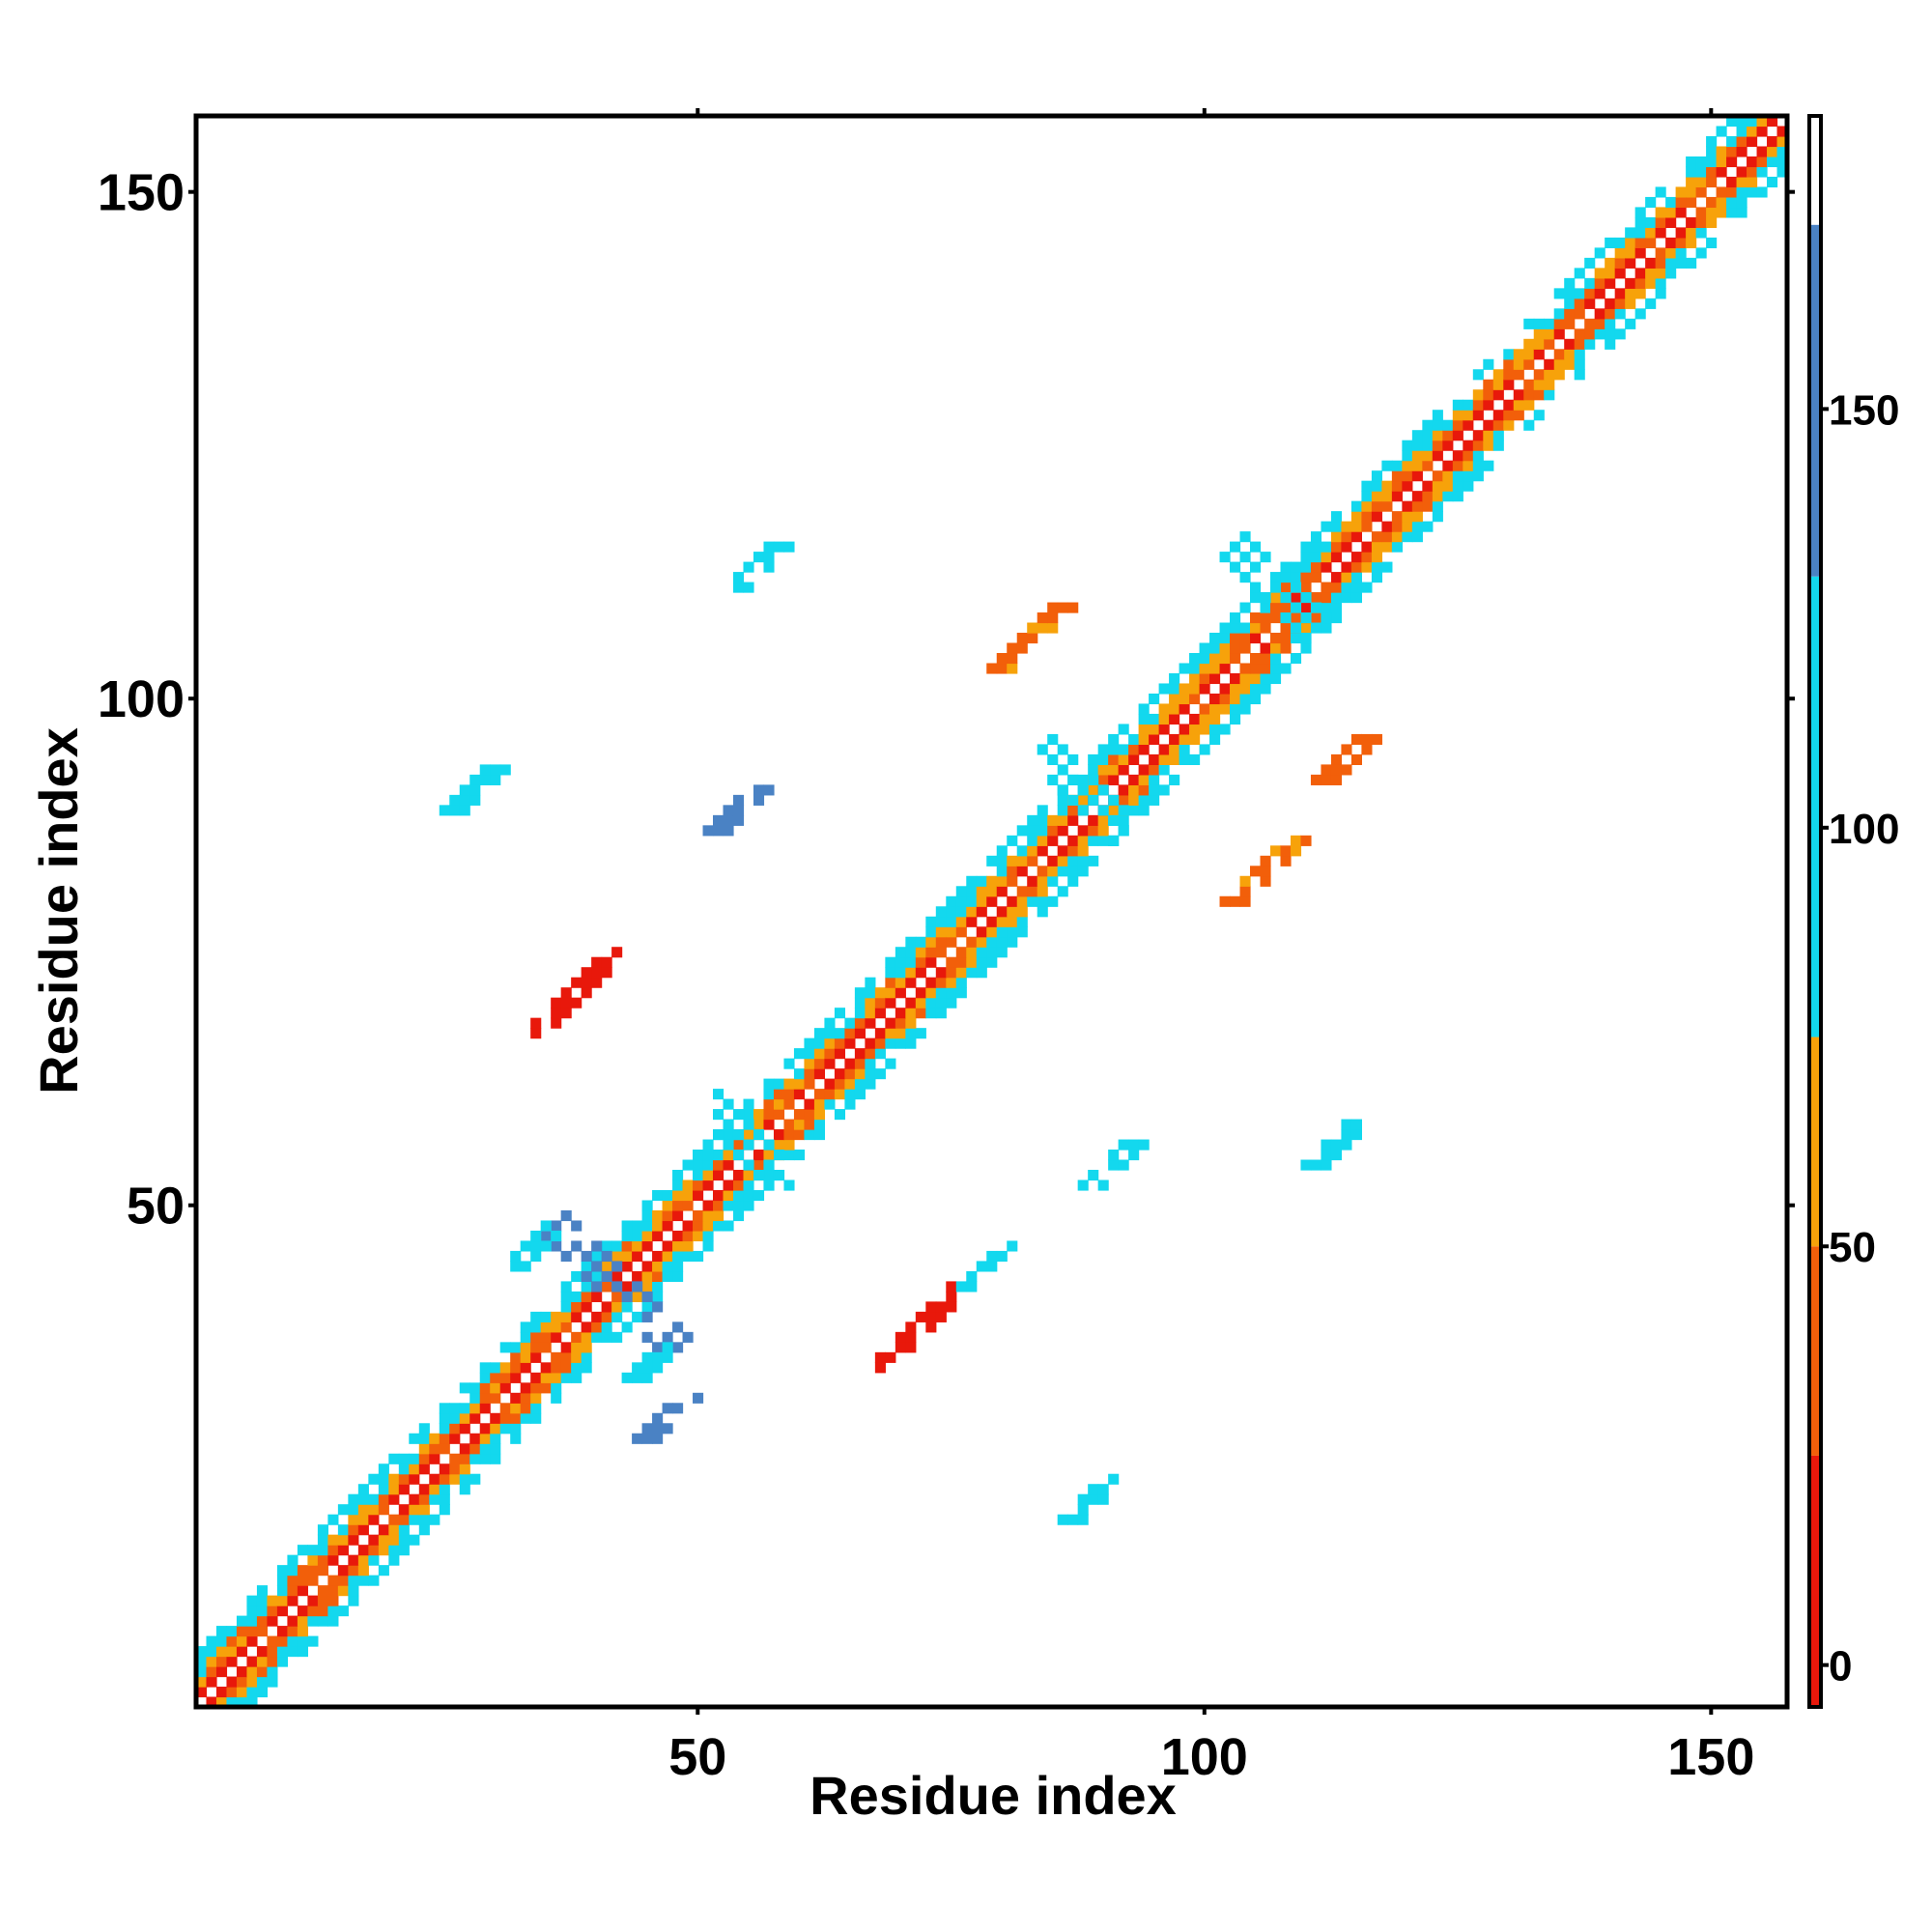  Describe the element at coordinates (1204, 1757) in the screenshot. I see `x-tick-label: 100` at that location.